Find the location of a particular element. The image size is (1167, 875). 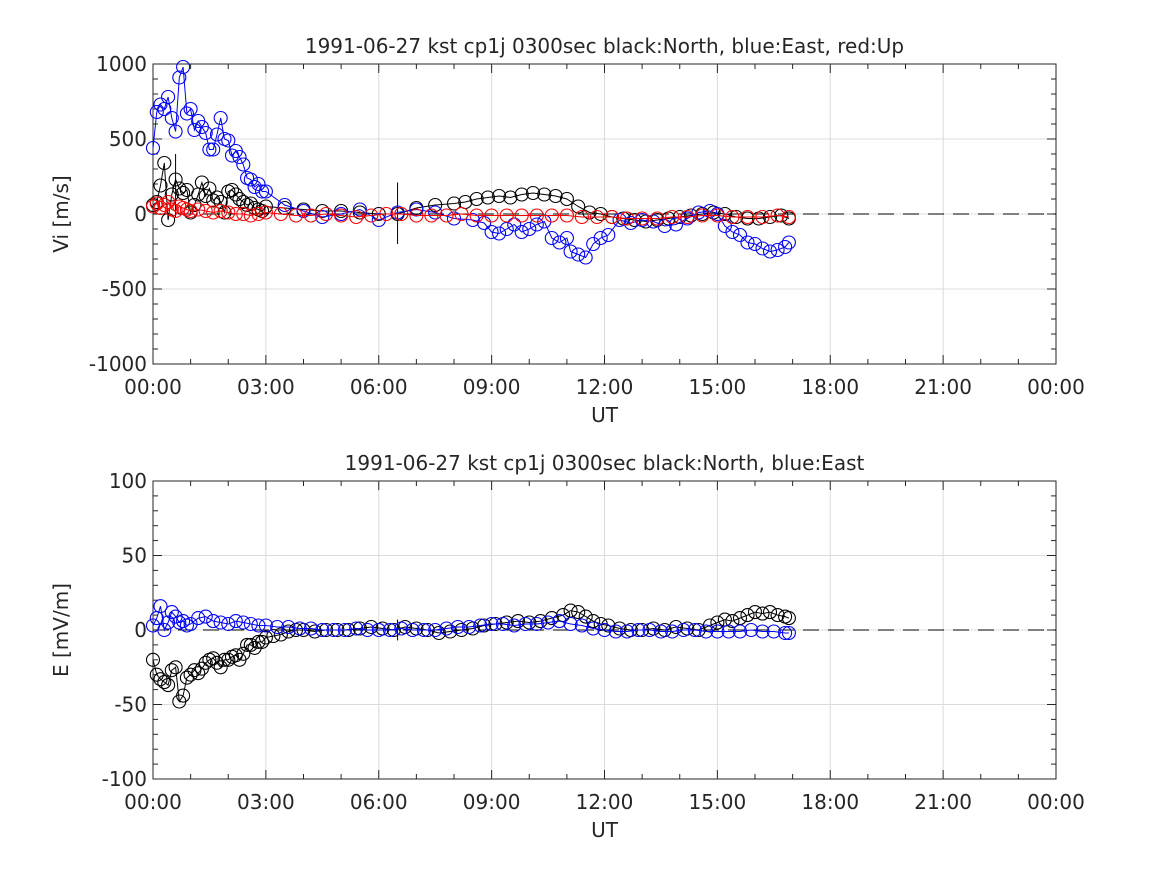

y-tick-label: 50 is located at coordinates (134, 556).